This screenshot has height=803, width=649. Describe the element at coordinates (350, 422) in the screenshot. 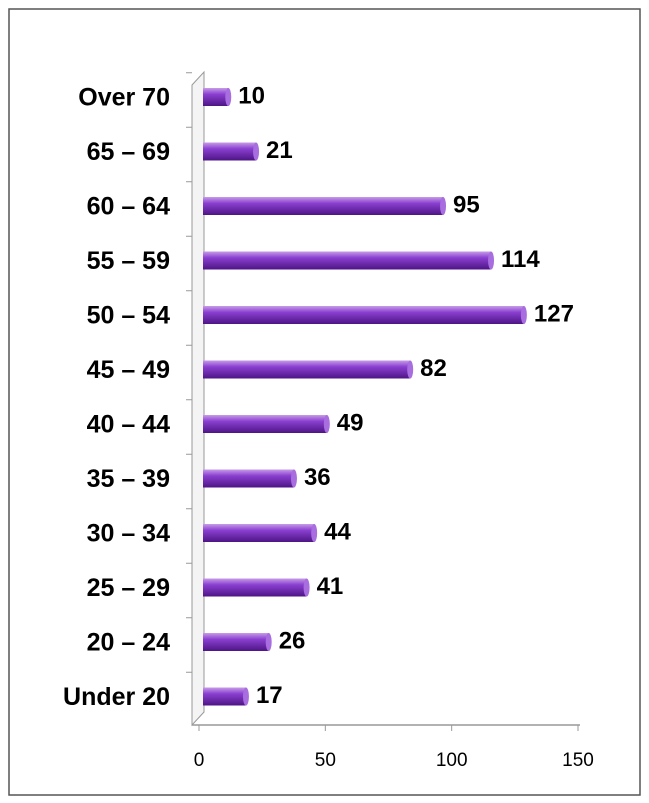

I see `value-label: 49` at that location.